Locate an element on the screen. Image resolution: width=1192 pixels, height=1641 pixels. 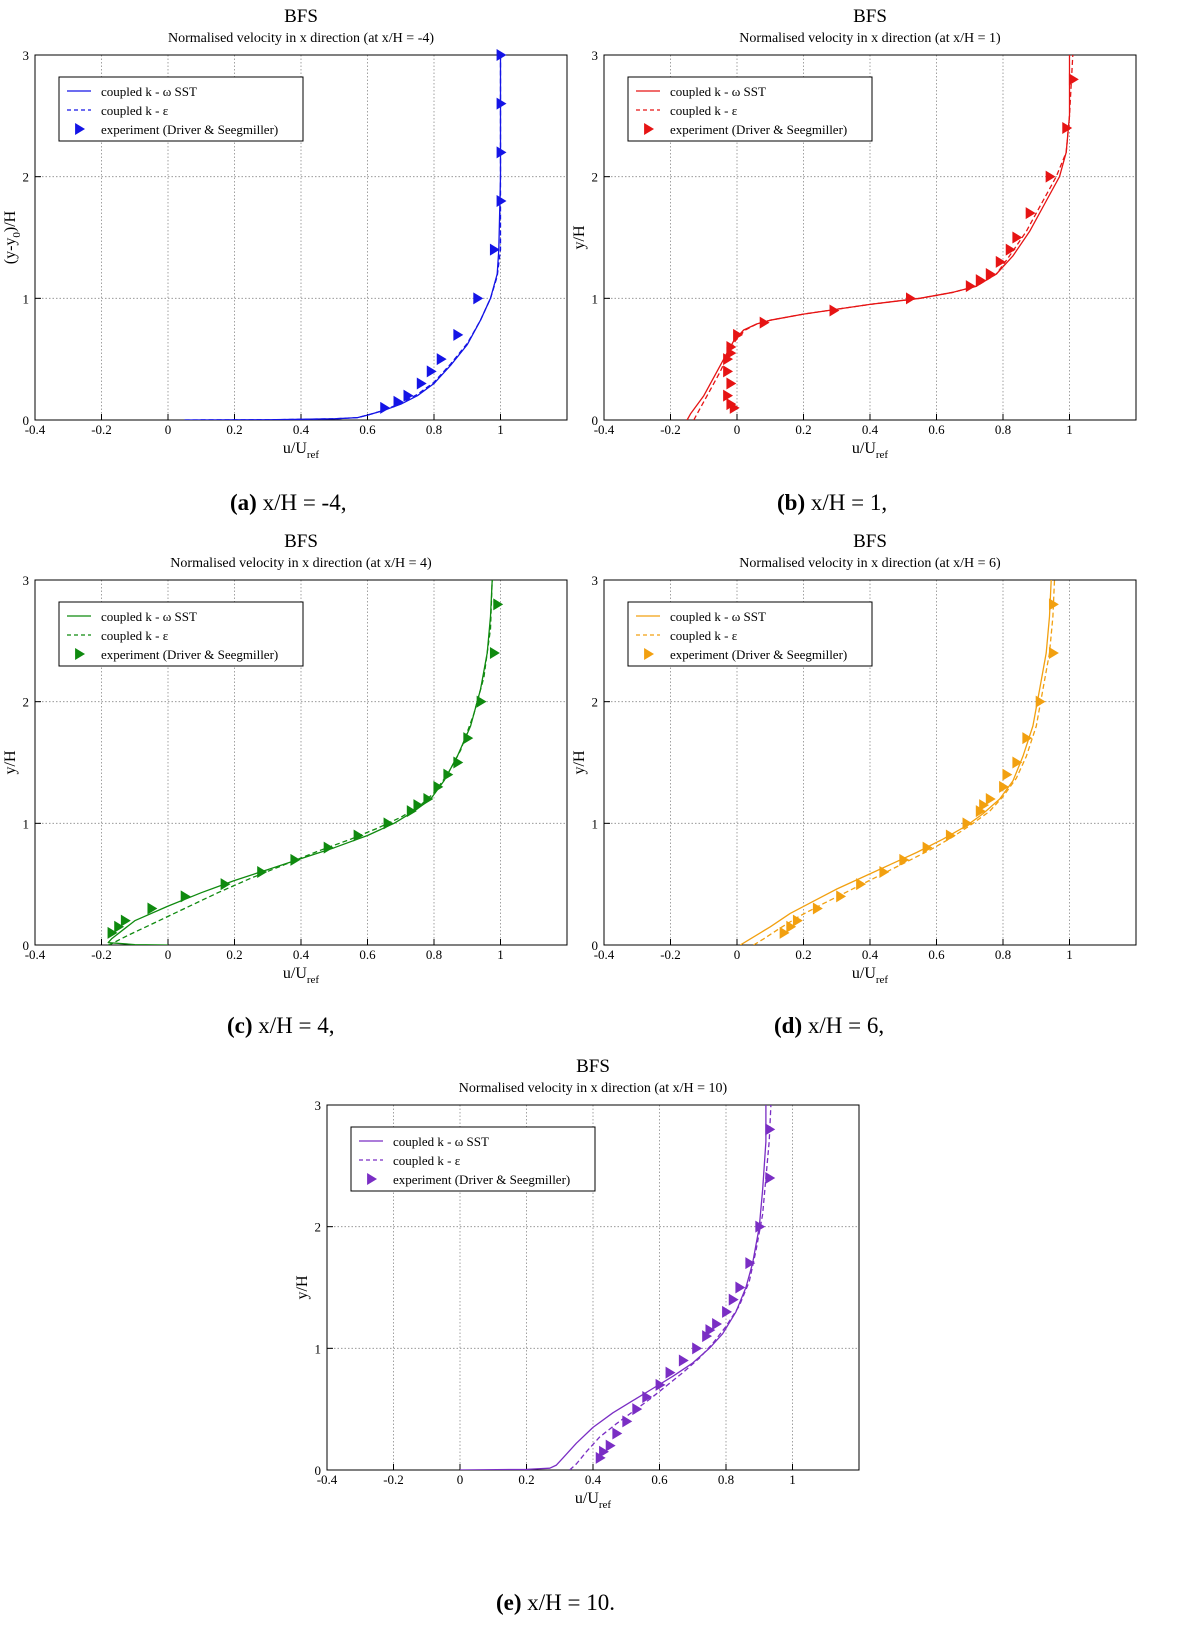
caption-text: x/H = 1, is located at coordinates (846, 502).